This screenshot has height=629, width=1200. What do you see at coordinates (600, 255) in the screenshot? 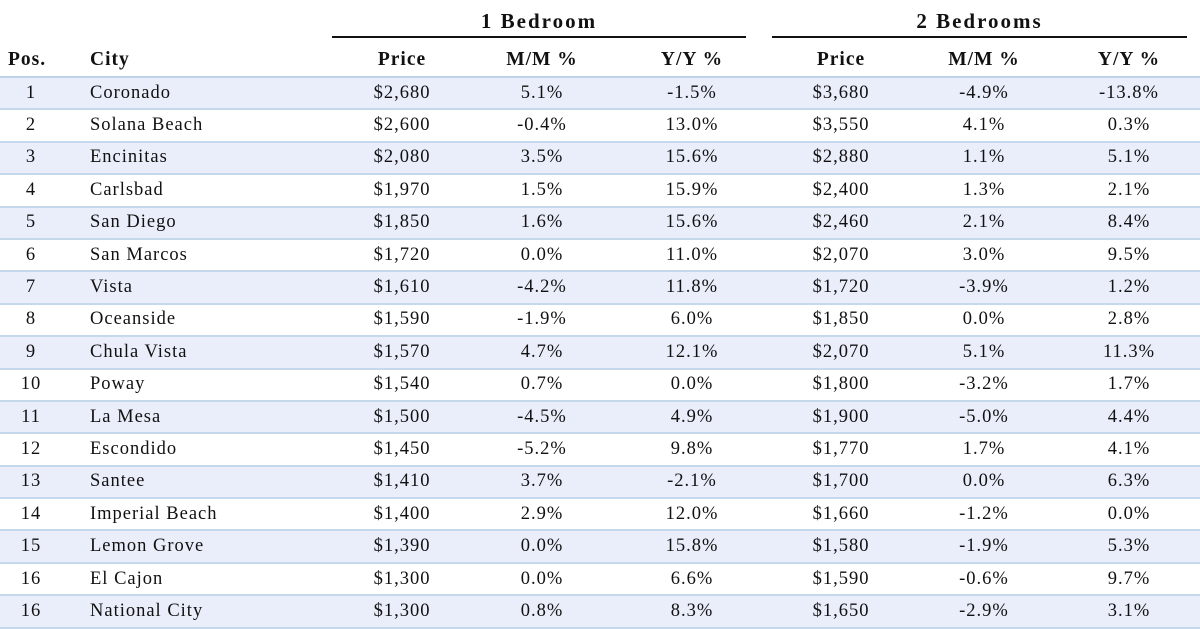
I see `table-row: 6 San Marcos $1,720 0.0% 11.0% $2,070 3.0% 9.5%` at bounding box center [600, 255].